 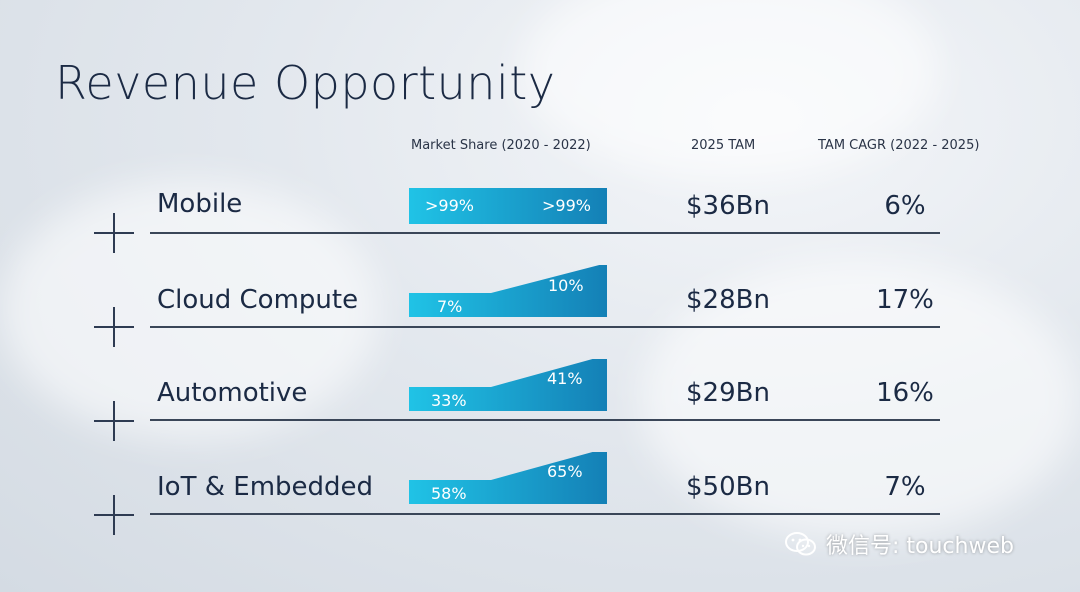 I want to click on market-share-bar: >99% >99%, so click(x=508, y=202).